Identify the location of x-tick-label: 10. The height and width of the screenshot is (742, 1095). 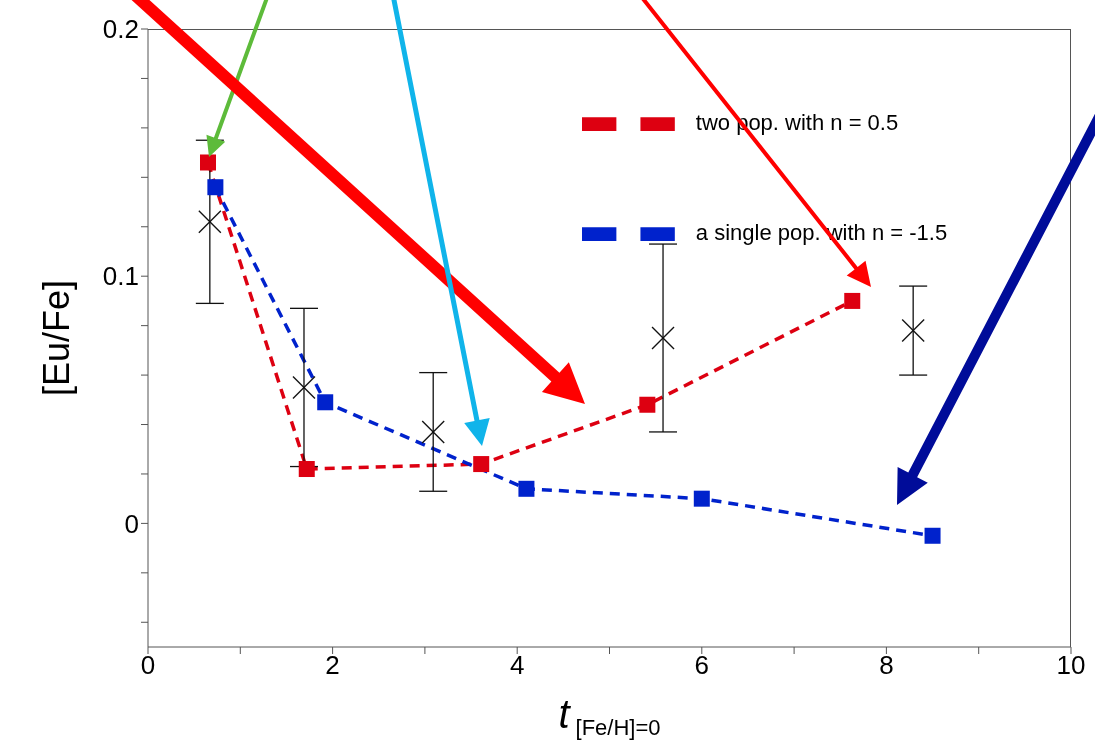
(1071, 665).